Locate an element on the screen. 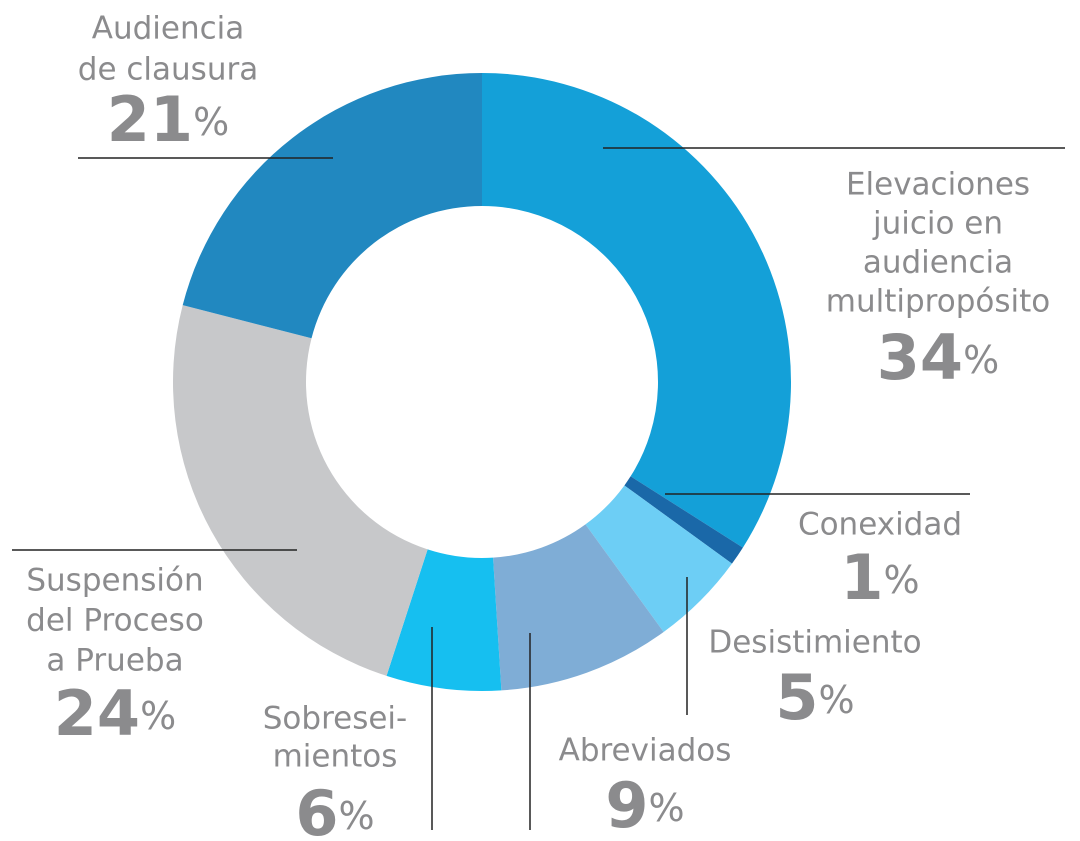  label-line: multipropósito is located at coordinates (938, 302).